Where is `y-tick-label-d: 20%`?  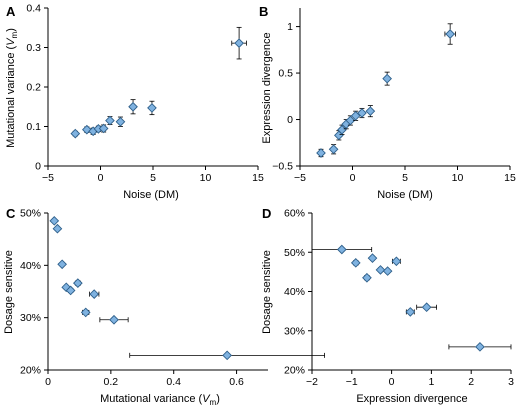
y-tick-label-d: 20% is located at coordinates (294, 371).